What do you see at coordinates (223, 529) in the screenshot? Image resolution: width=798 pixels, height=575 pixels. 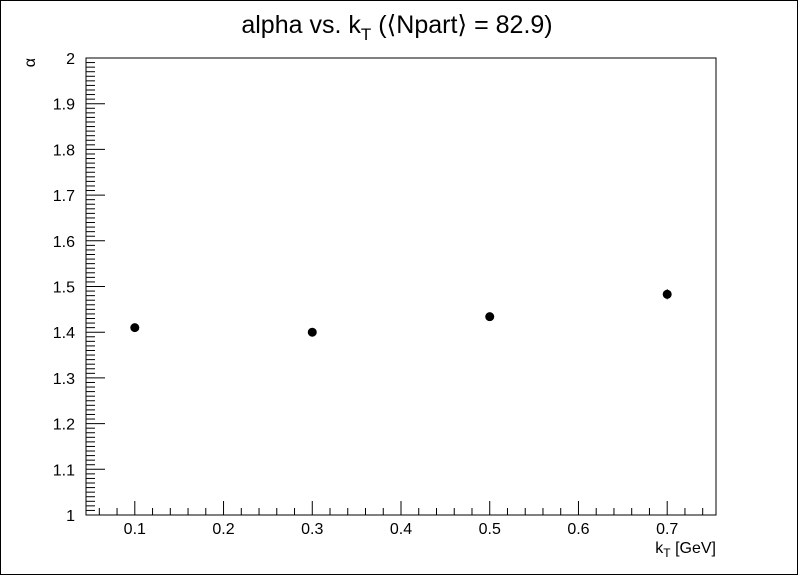 I see `x-tick-label: 0.2` at bounding box center [223, 529].